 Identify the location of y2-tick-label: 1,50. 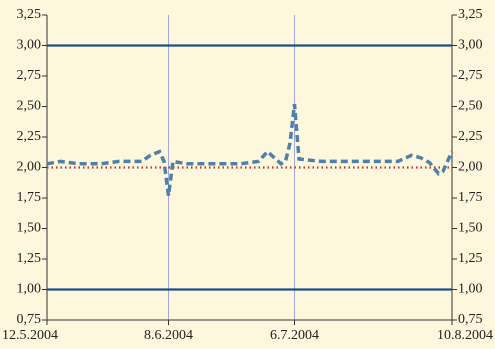
(470, 228).